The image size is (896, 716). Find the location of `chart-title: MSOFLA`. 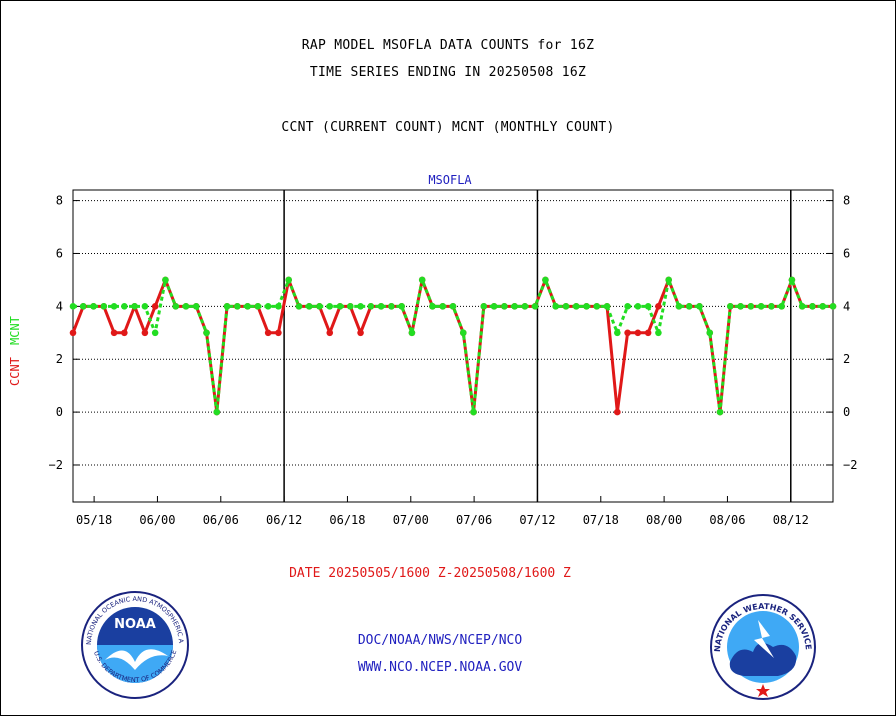

chart-title: MSOFLA is located at coordinates (450, 180).